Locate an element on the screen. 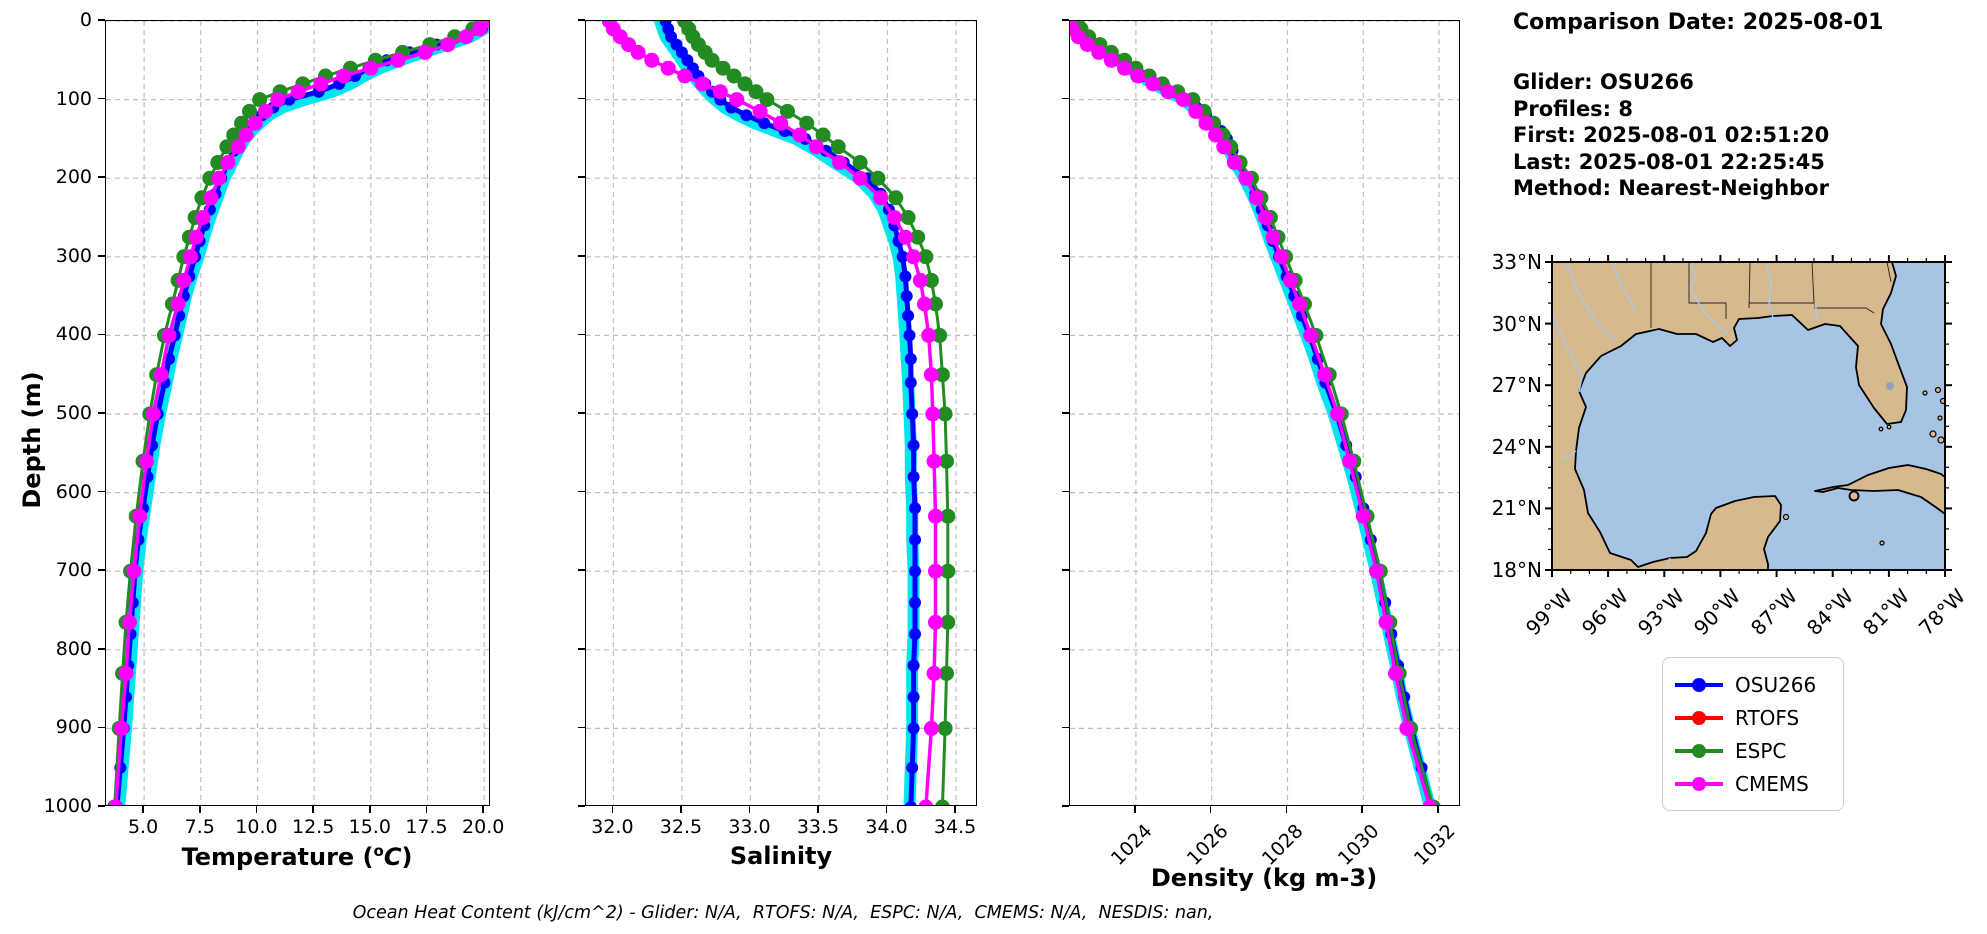  y-tick-label: 0 is located at coordinates (85, 20).